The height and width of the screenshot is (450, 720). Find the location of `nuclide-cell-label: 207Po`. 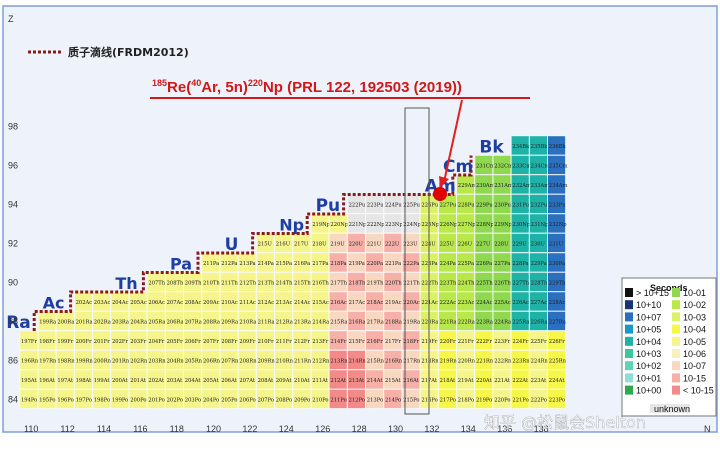

nuclide-cell-label: 207Po is located at coordinates (266, 400).